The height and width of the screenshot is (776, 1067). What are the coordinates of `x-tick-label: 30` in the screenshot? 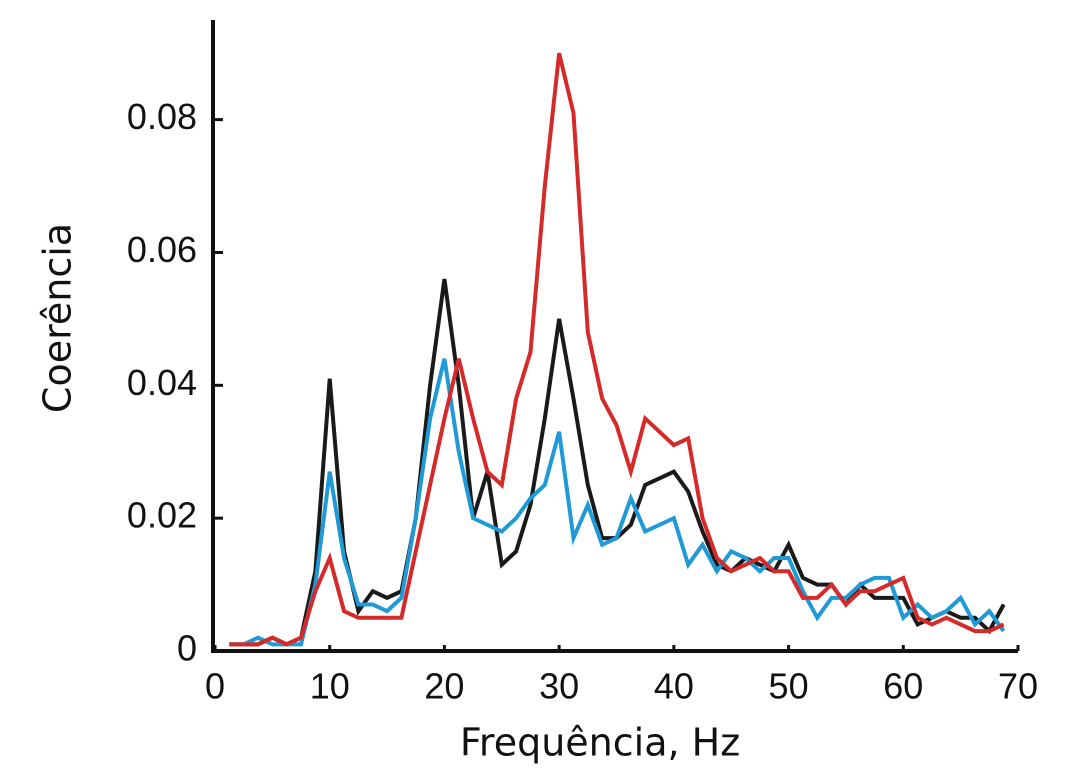 It's located at (559, 686).